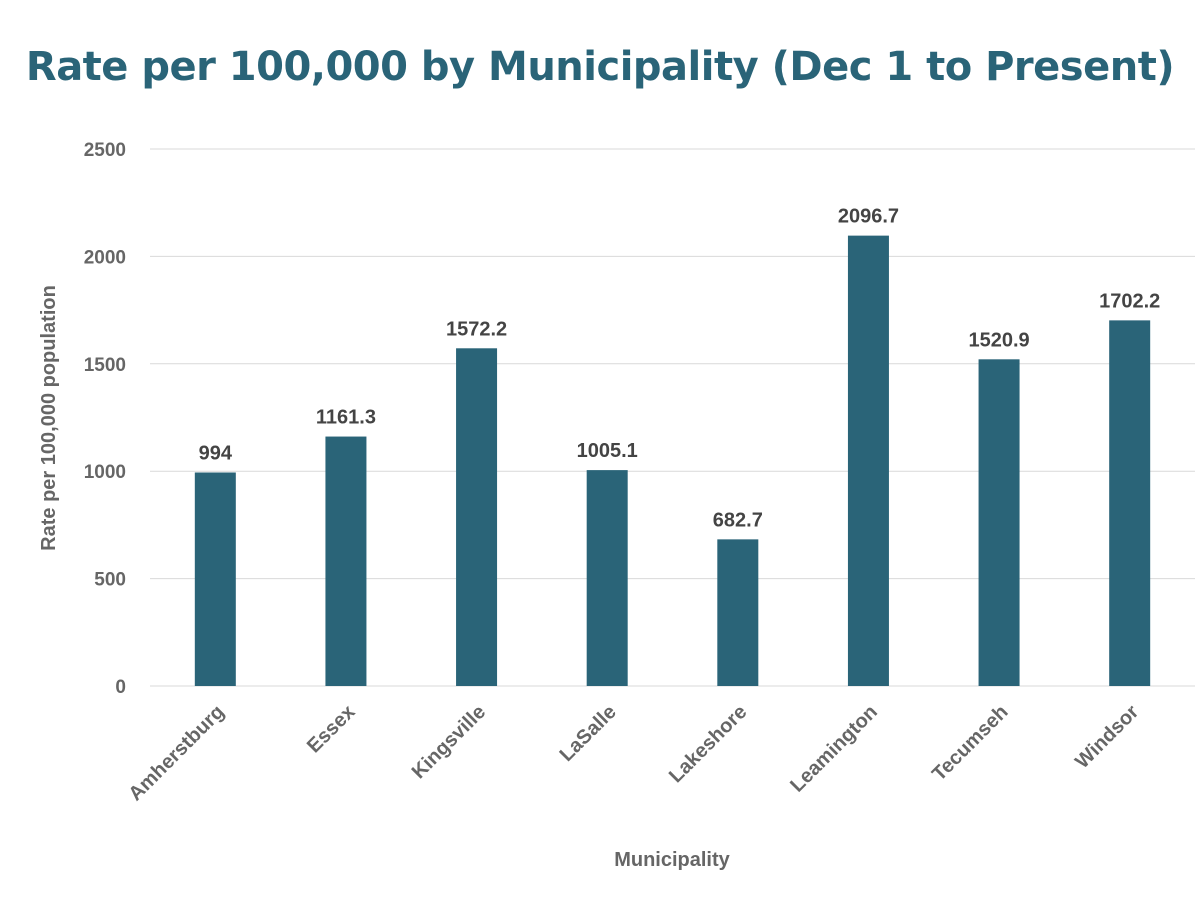 The height and width of the screenshot is (905, 1200). Describe the element at coordinates (105, 257) in the screenshot. I see `y-tick-label: 2000` at that location.